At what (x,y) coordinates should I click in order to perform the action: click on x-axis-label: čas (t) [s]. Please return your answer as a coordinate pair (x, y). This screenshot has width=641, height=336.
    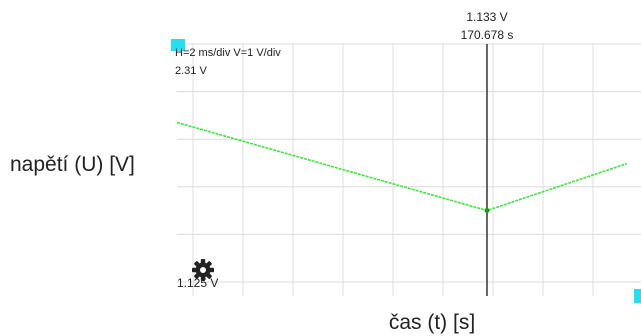
    Looking at the image, I should click on (432, 322).